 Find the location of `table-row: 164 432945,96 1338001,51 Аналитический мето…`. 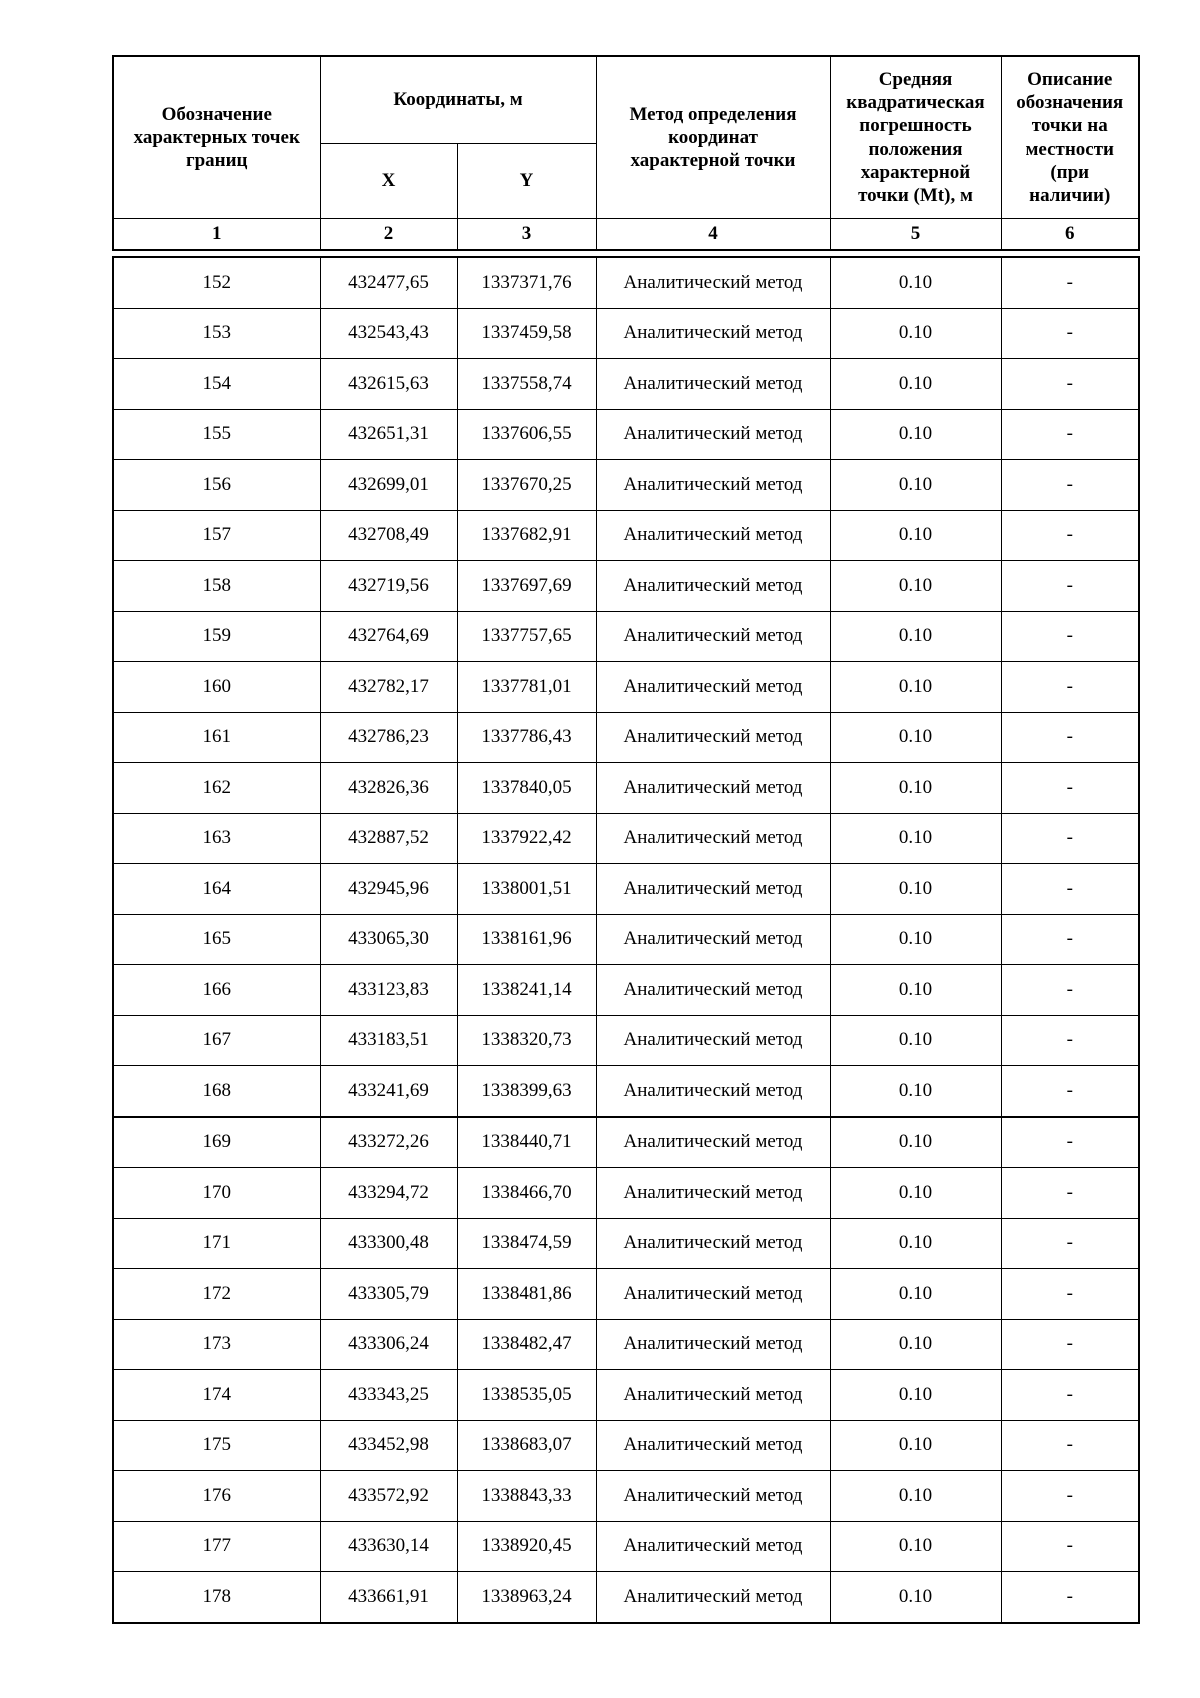

table-row: 164 432945,96 1338001,51 Аналитический мето… is located at coordinates (626, 889).